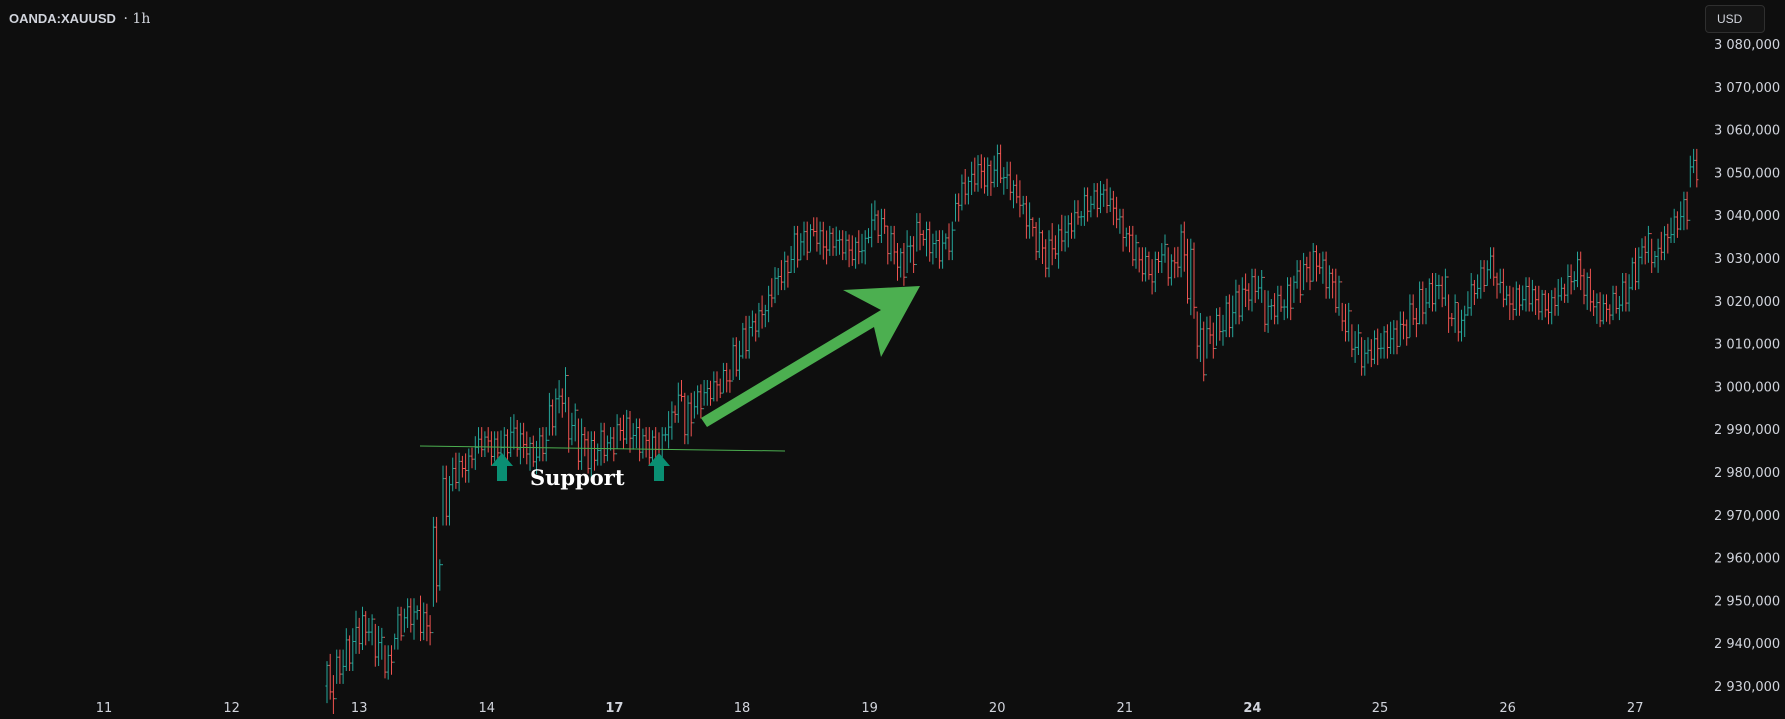 This screenshot has height=719, width=1785. Describe the element at coordinates (1747, 644) in the screenshot. I see `price-tick-label: 2 940,000` at that location.